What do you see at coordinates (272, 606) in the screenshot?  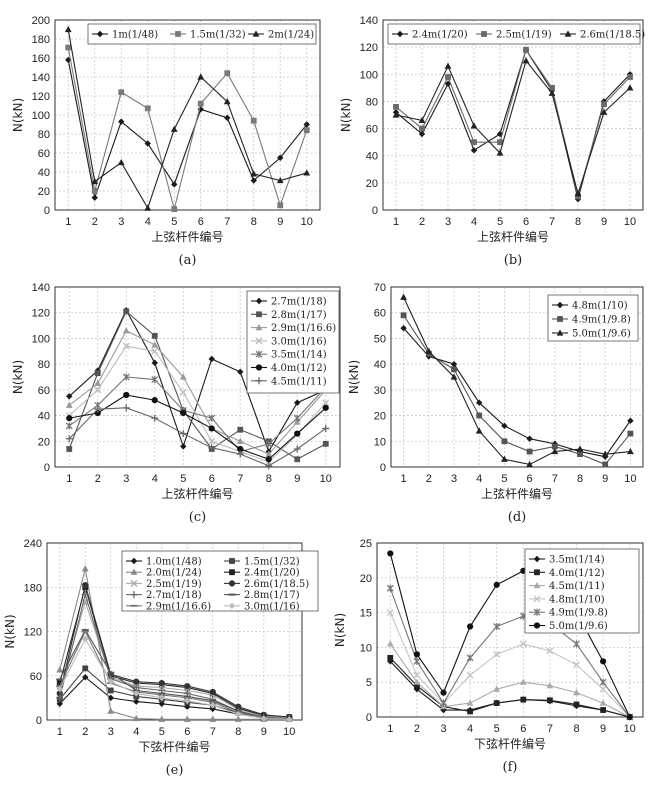 I see `legend-entry: 3.0m(1/16)` at bounding box center [272, 606].